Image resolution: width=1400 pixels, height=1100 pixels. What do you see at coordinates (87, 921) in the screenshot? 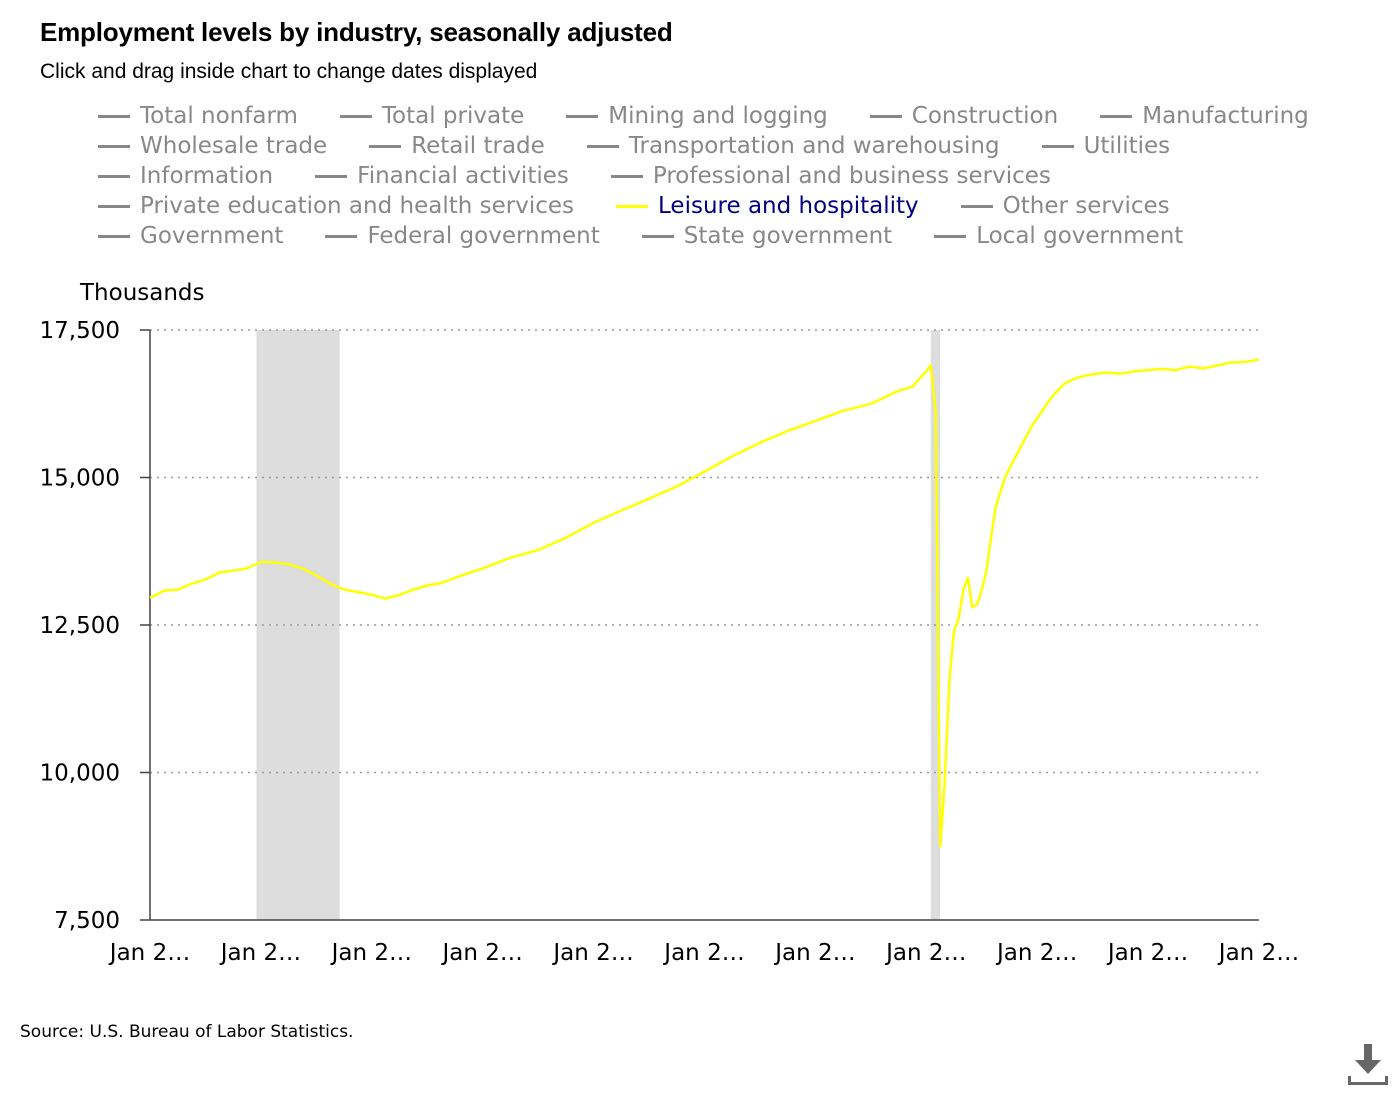
I see `y-tick-label: 7,500` at bounding box center [87, 921].